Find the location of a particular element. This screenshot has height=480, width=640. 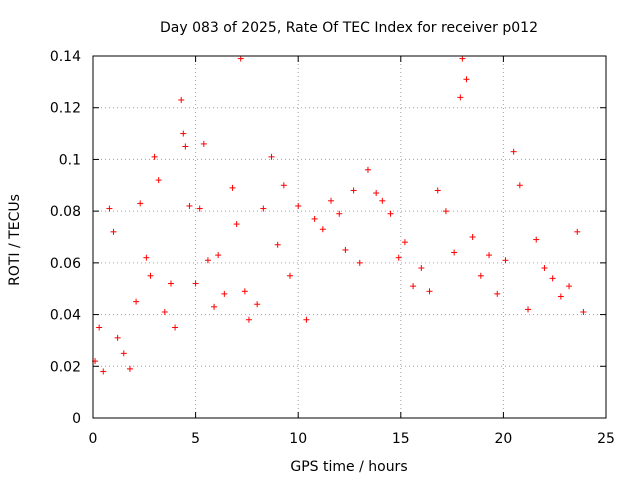

x-tick-label: 0 is located at coordinates (93, 439).